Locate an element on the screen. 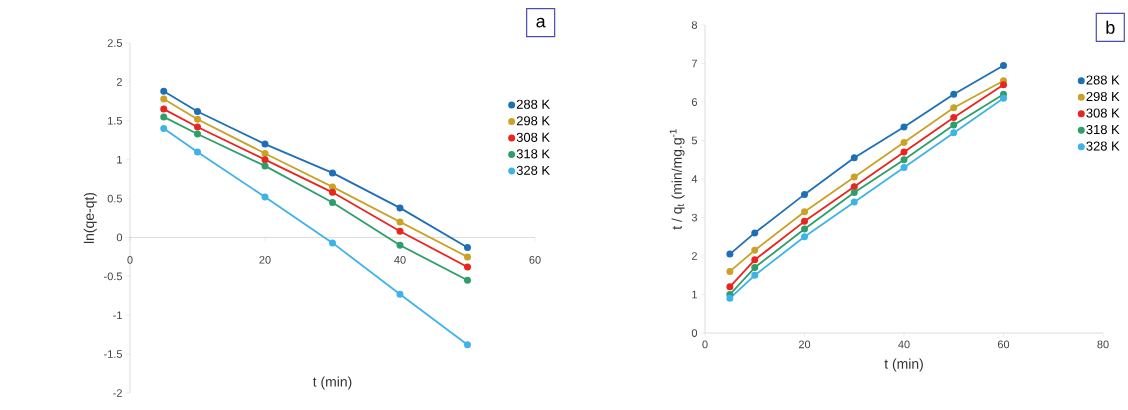 The image size is (1128, 410). y-tick-label: 2.5 is located at coordinates (115, 43).